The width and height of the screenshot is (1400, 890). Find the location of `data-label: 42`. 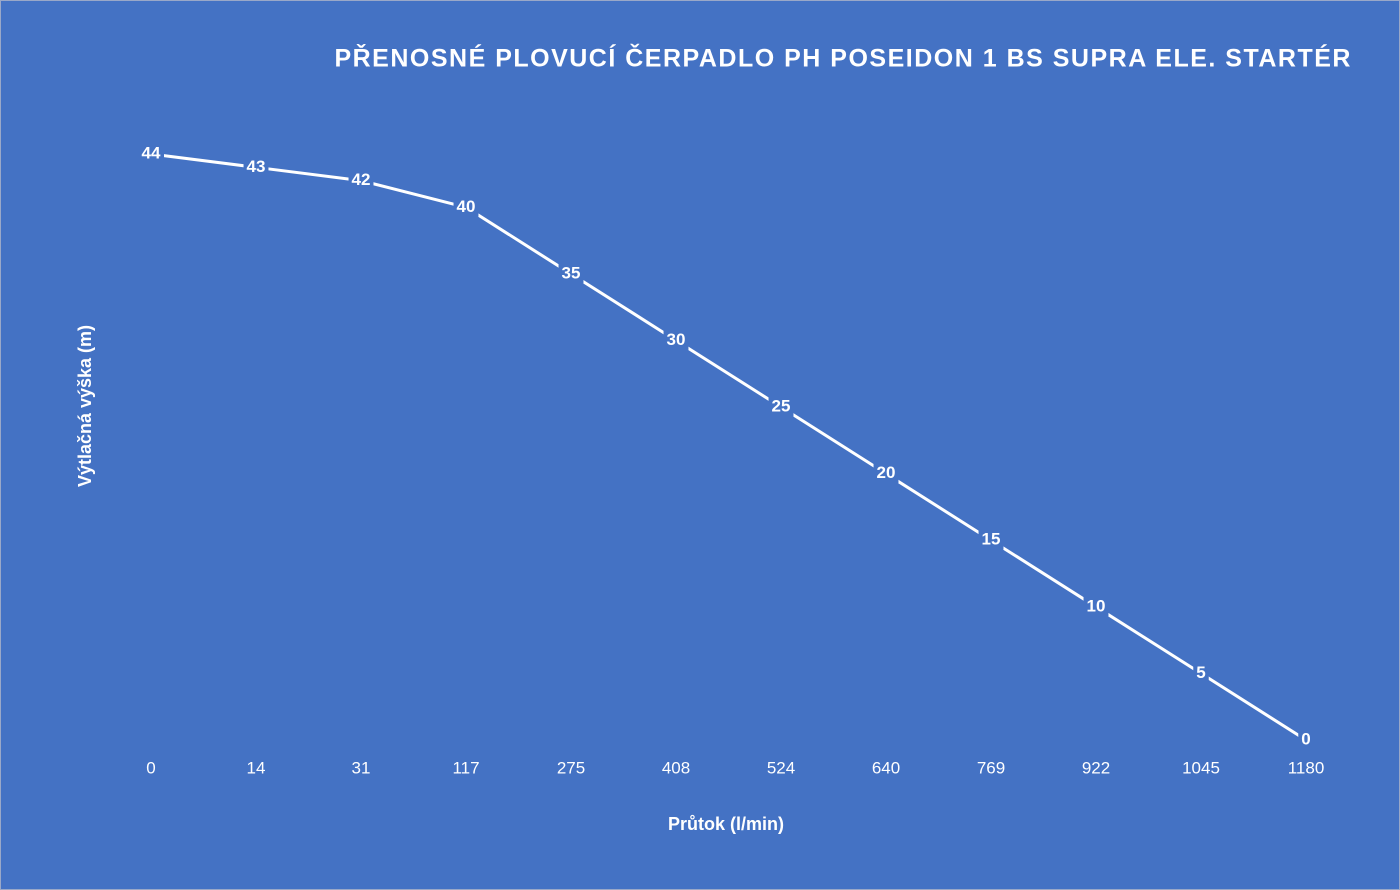

data-label: 42 is located at coordinates (361, 179).